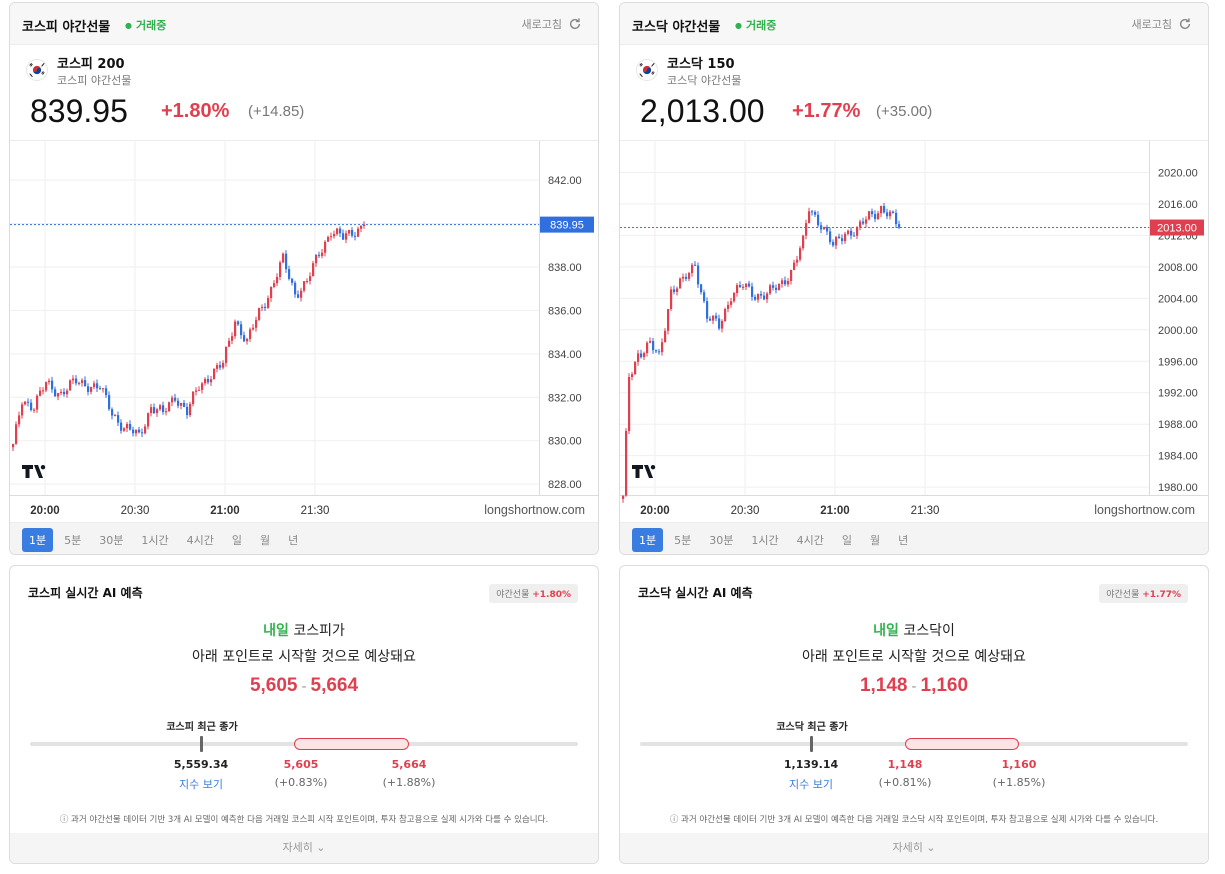 Image resolution: width=1225 pixels, height=874 pixels. What do you see at coordinates (135, 511) in the screenshot?
I see `time-tick-label: 20:30` at bounding box center [135, 511].